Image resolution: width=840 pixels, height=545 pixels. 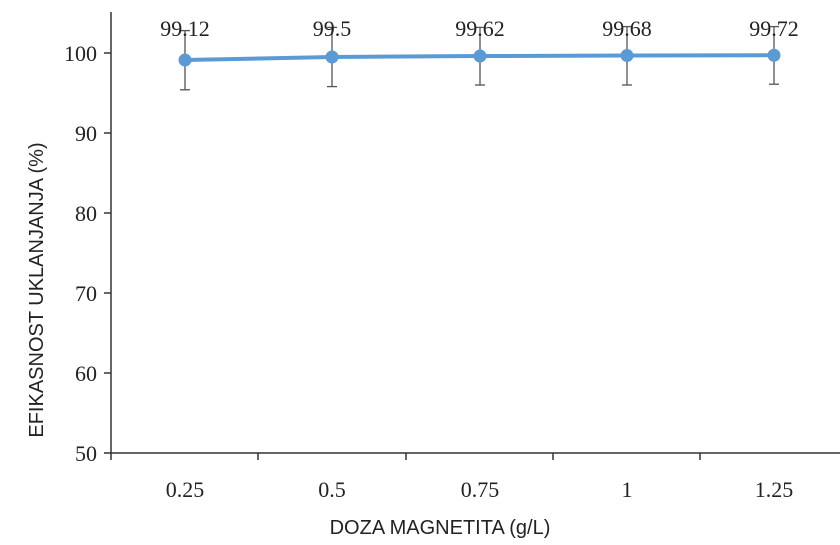 I want to click on y-axis-title: EFIKASNOST UKLANJANJA (%), so click(x=37, y=289).